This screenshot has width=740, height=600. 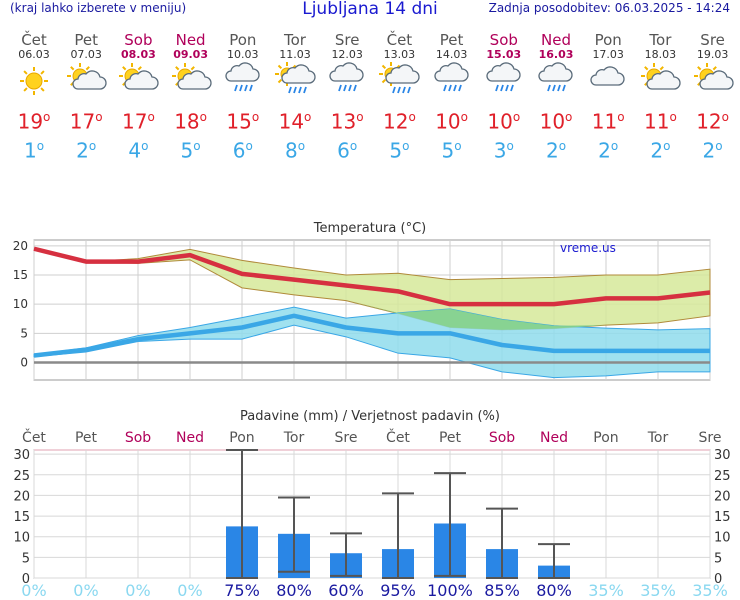 I want to click on y-tick-label: 25, so click(x=21, y=476).